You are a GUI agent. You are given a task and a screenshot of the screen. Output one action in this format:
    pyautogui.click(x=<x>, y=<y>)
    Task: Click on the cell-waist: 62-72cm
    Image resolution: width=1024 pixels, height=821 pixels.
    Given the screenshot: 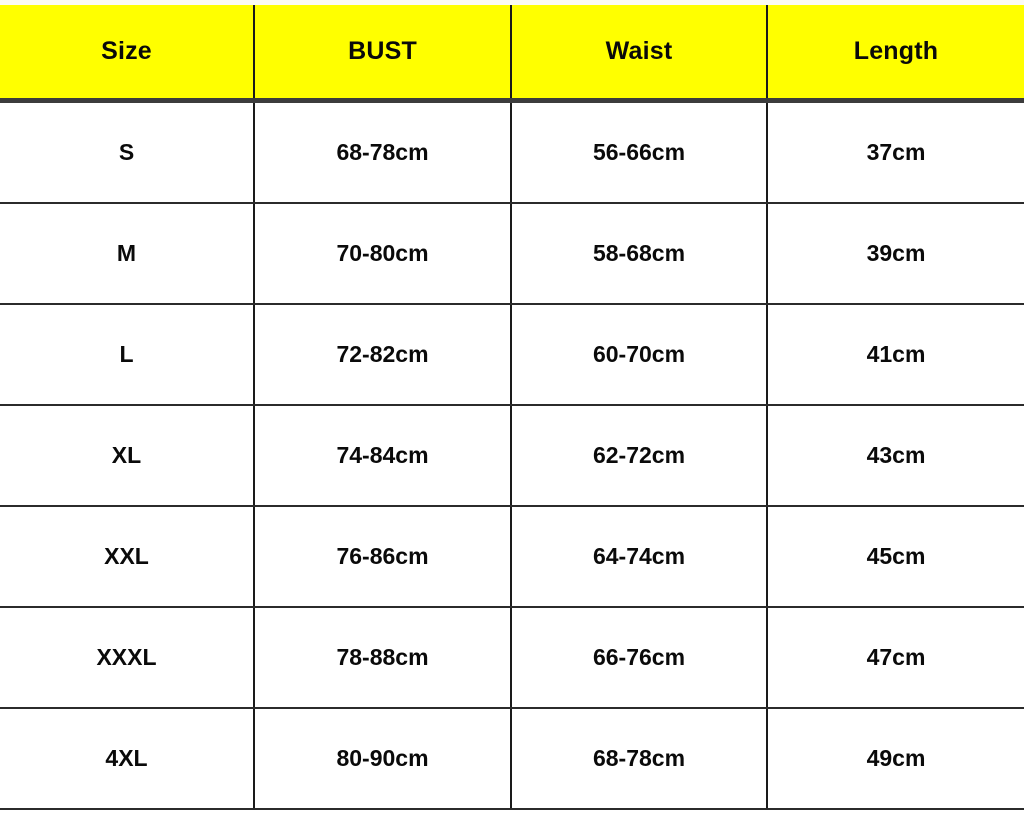 What is the action you would take?
    pyautogui.click(x=639, y=456)
    